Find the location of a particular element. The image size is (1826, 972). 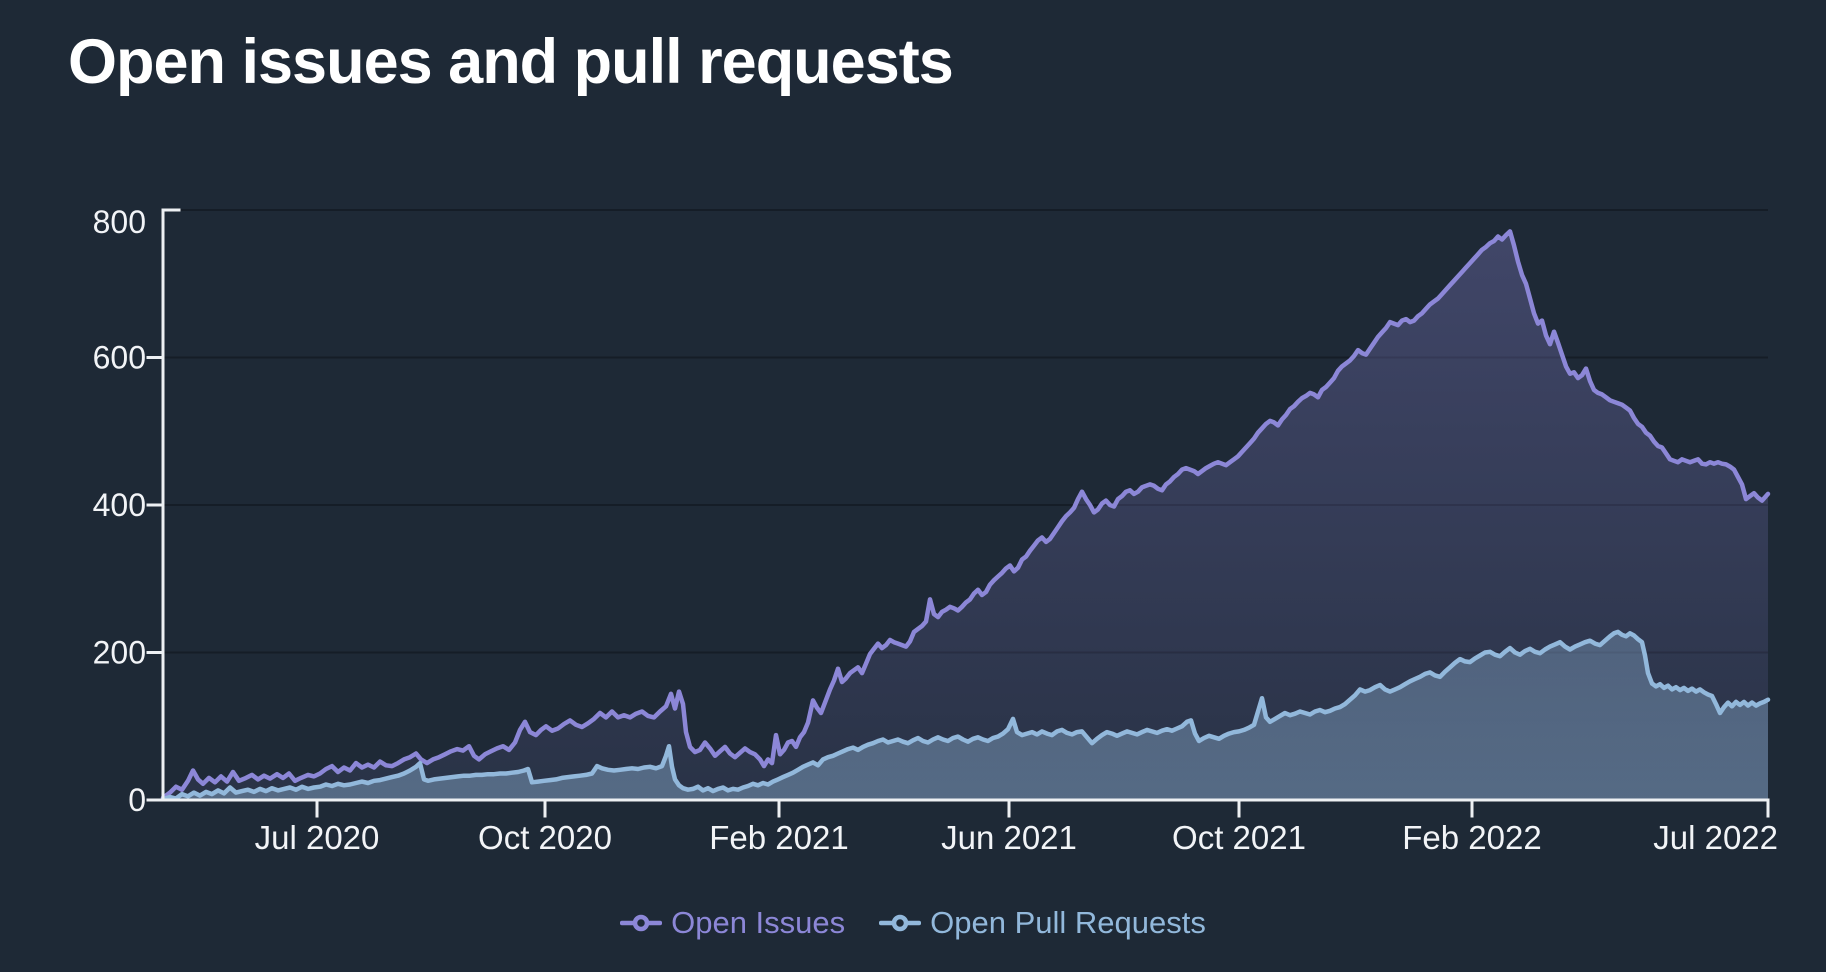

x-tick-label: Jun 2021 is located at coordinates (1009, 837).